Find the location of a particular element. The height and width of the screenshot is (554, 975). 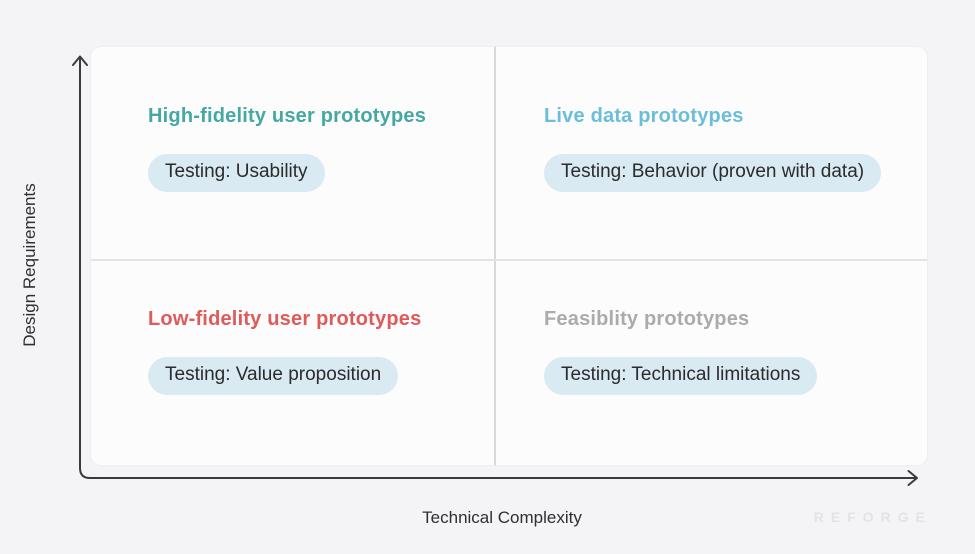

quadrant-title-low-fidelity: Low-fidelity user prototypes is located at coordinates (285, 319).